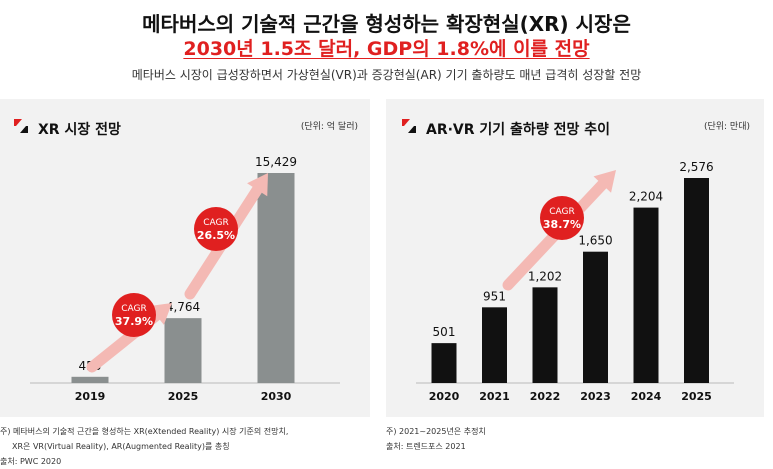 This screenshot has height=469, width=773. What do you see at coordinates (386, 24) in the screenshot?
I see `page-title: 메타버스의 기술적 근간을 형성하는 확장현실(XR) 시장은` at bounding box center [386, 24].